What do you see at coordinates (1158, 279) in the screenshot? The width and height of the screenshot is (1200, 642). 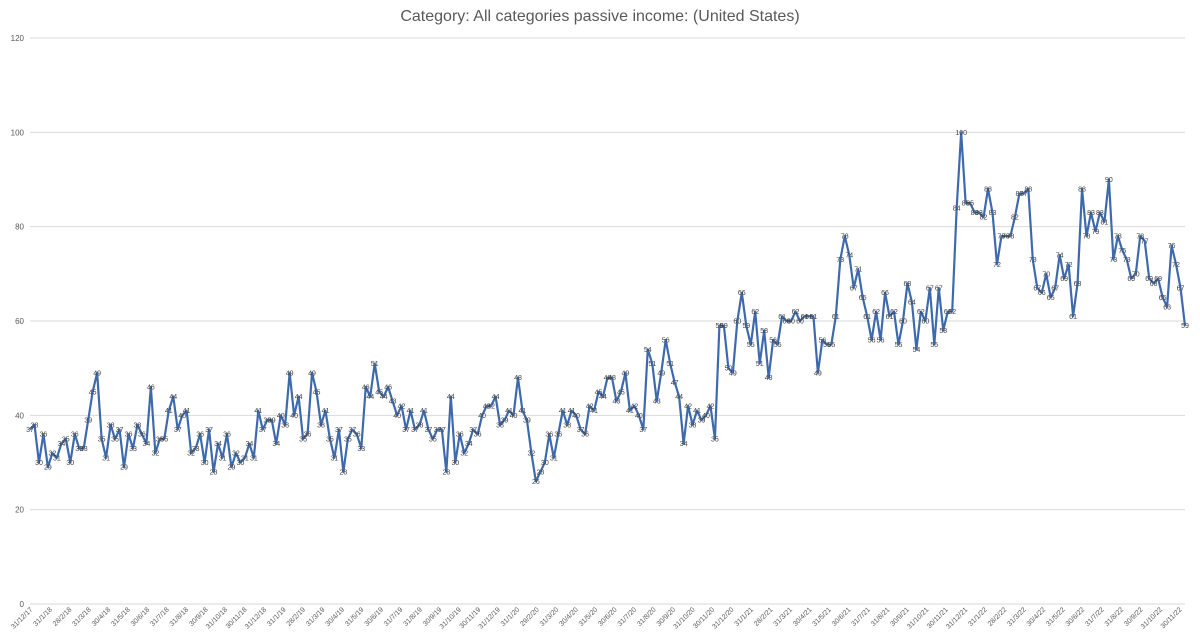 I see `data-label: 69` at bounding box center [1158, 279].